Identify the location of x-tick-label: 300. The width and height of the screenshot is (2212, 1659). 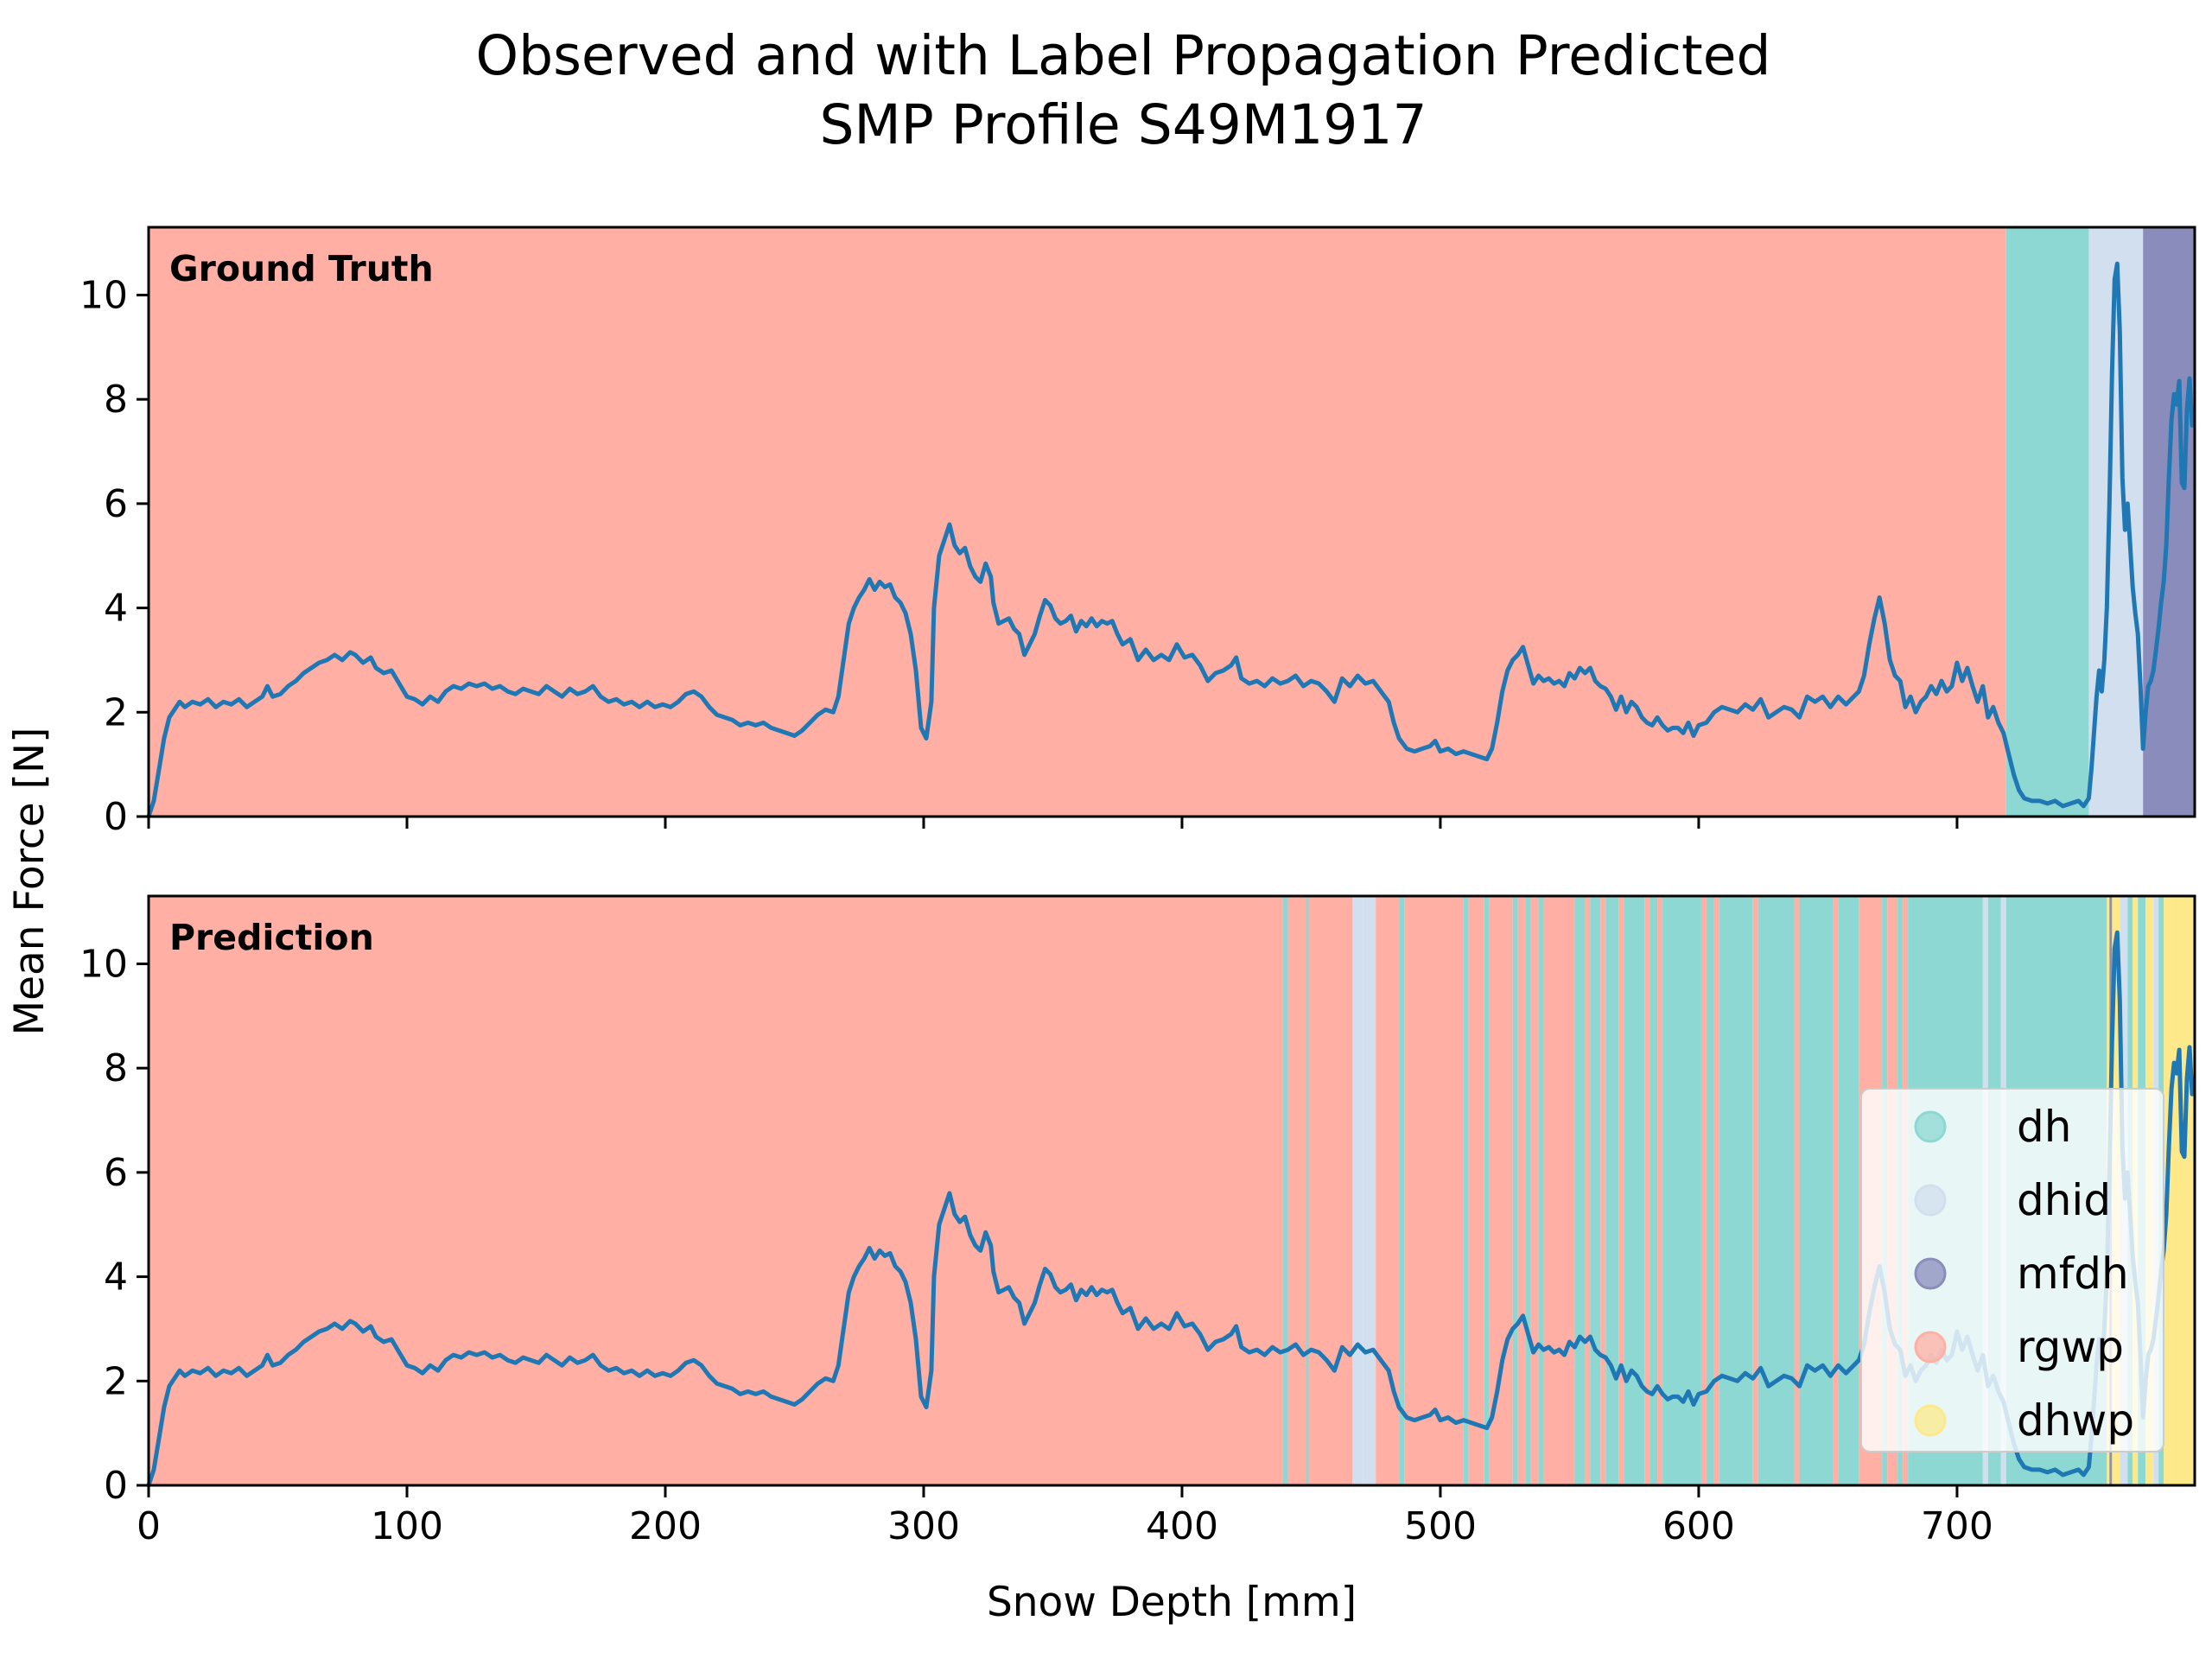
(923, 1526).